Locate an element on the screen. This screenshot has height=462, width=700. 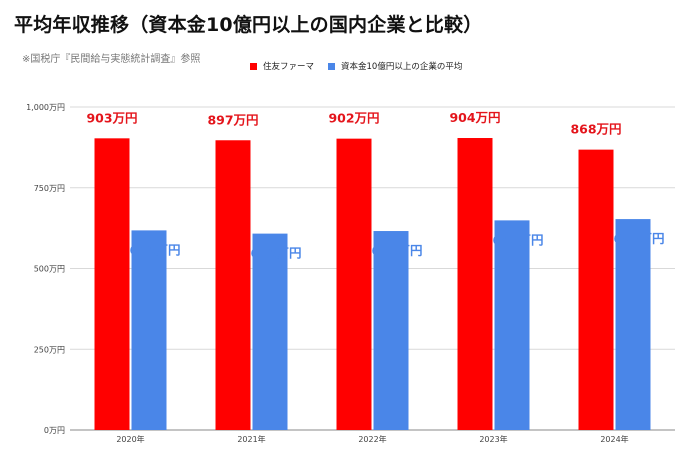
chart-subtitle: ※国税庁『民間給与実態統計調査』参照 is located at coordinates (111, 59).